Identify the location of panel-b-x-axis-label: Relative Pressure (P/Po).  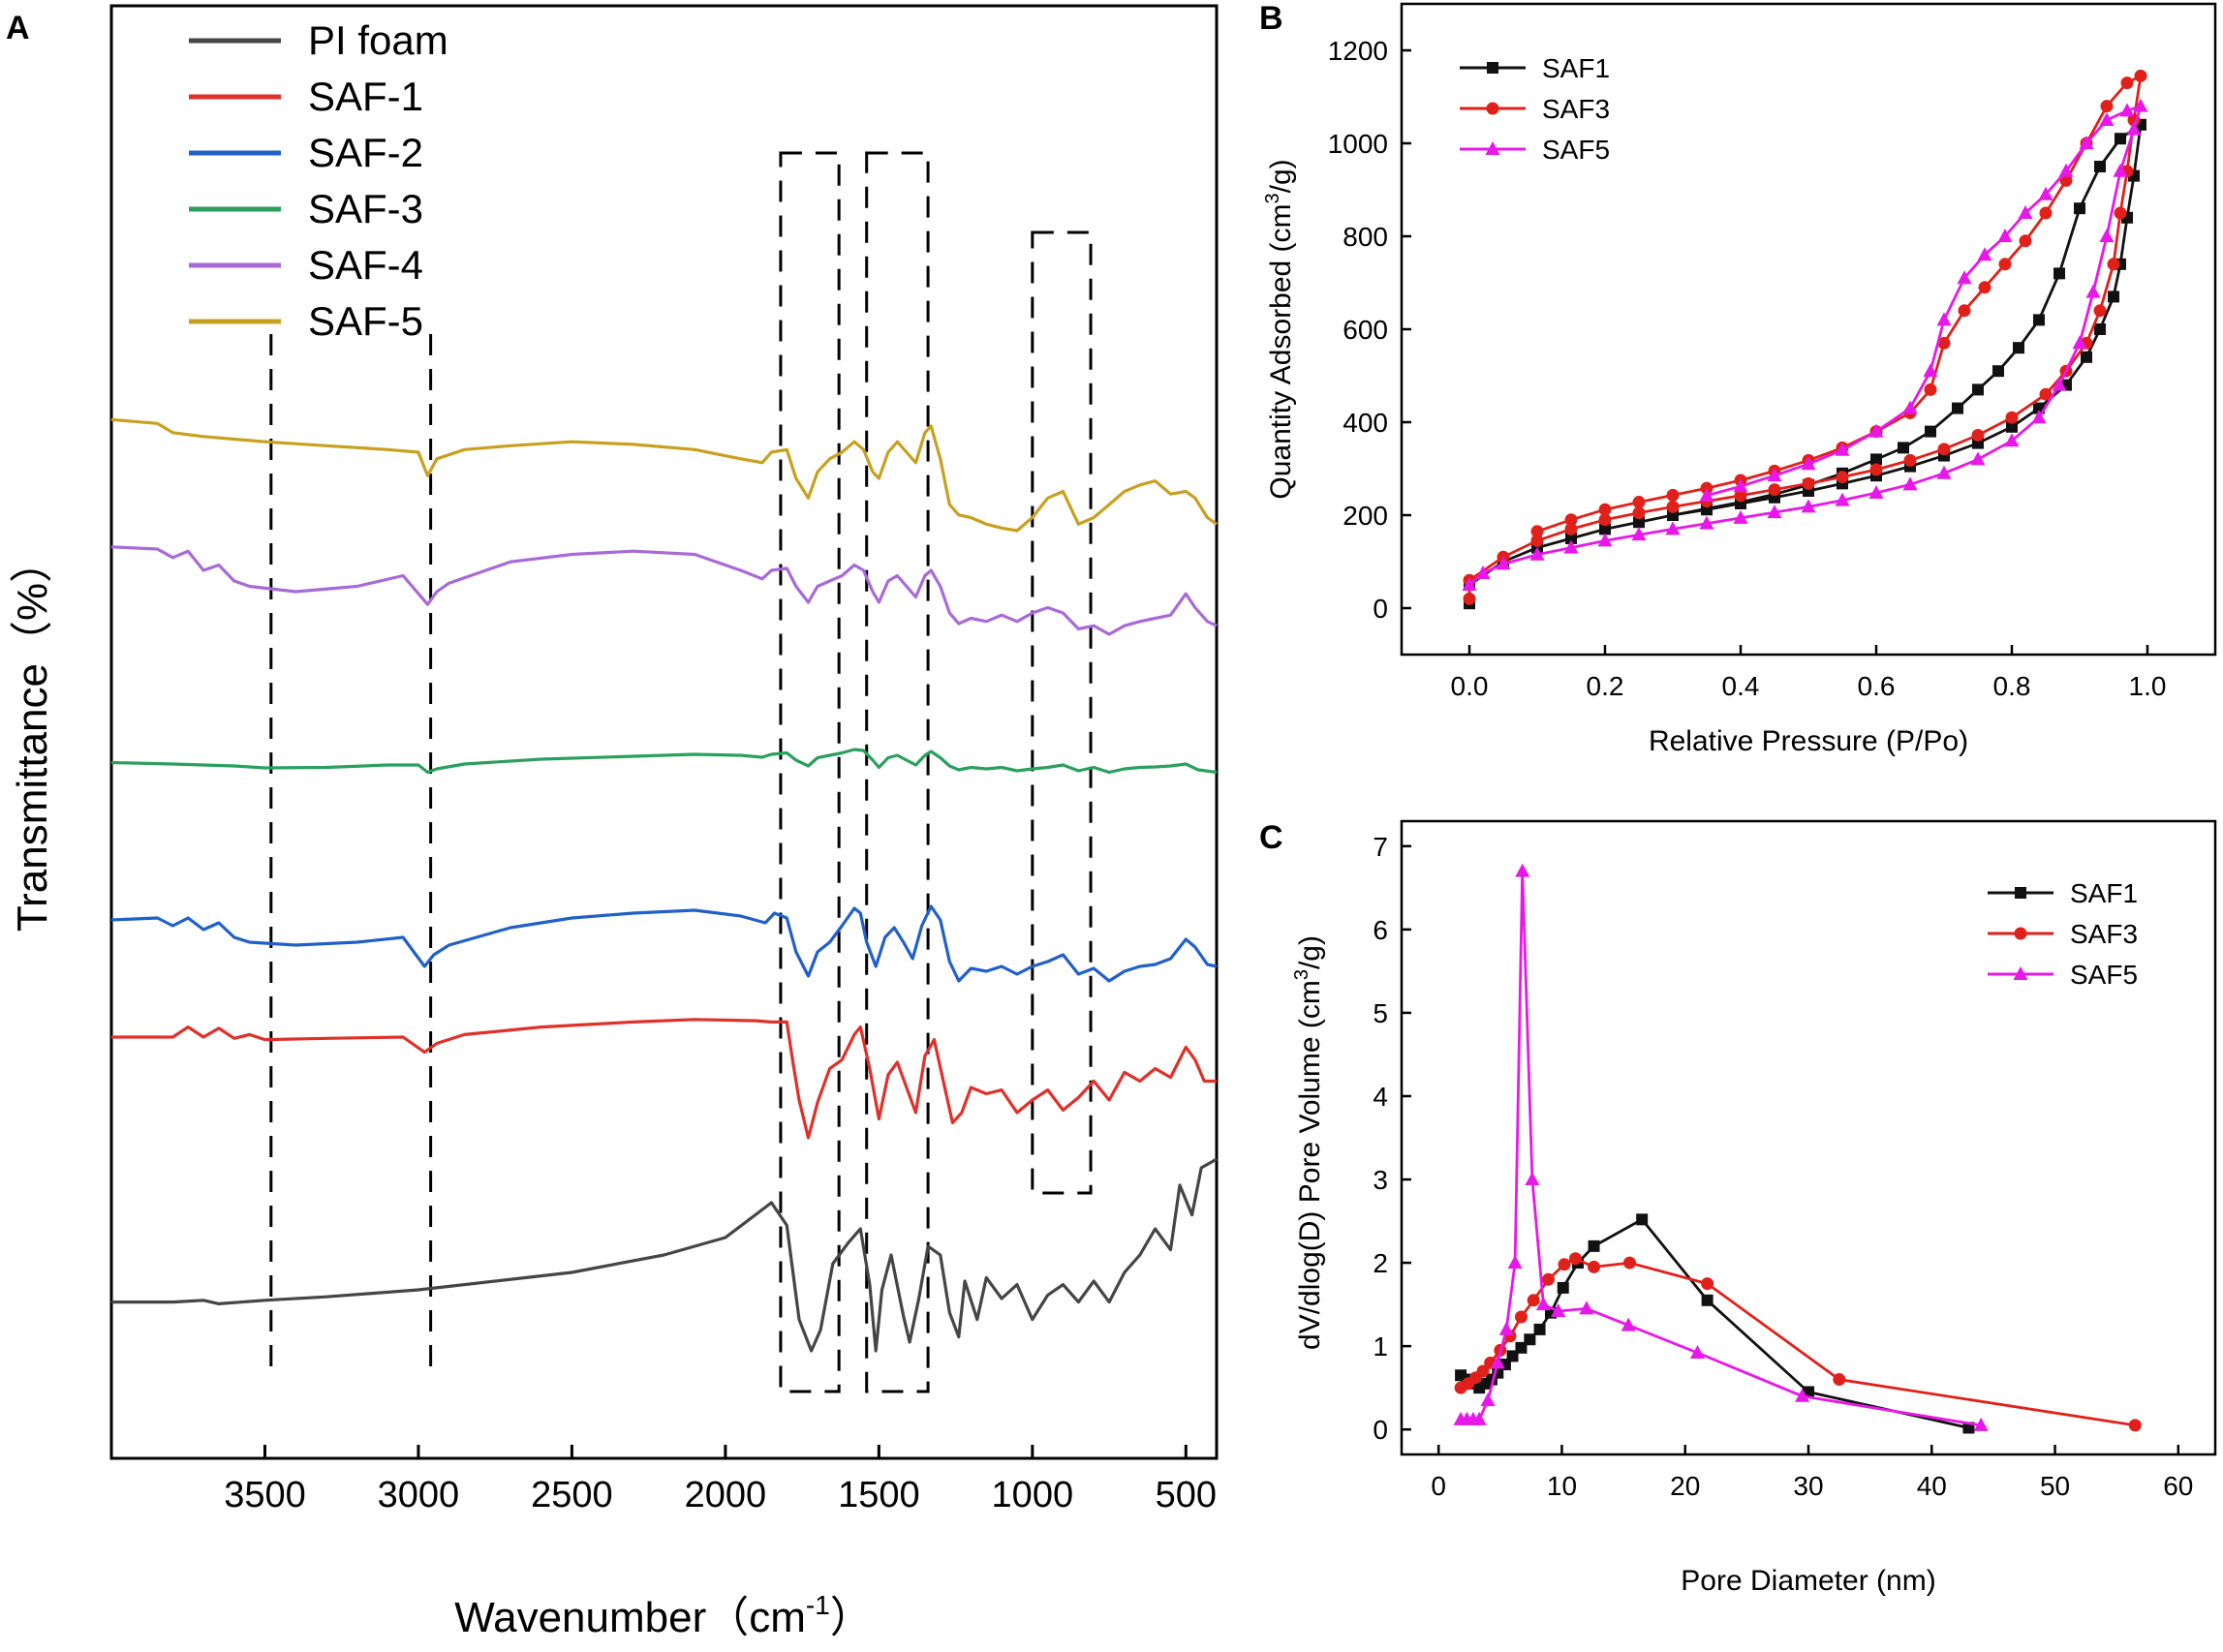
(1808, 741).